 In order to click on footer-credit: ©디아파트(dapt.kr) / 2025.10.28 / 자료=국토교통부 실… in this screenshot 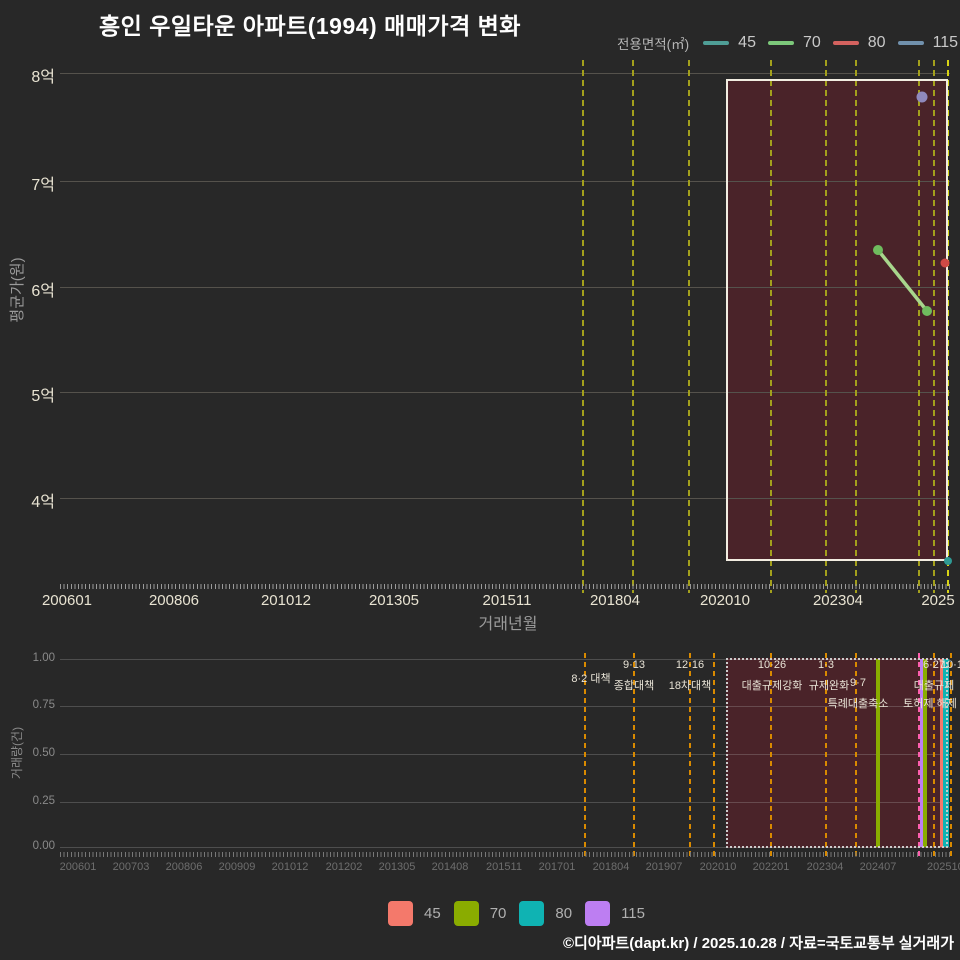, I will do `click(758, 943)`.